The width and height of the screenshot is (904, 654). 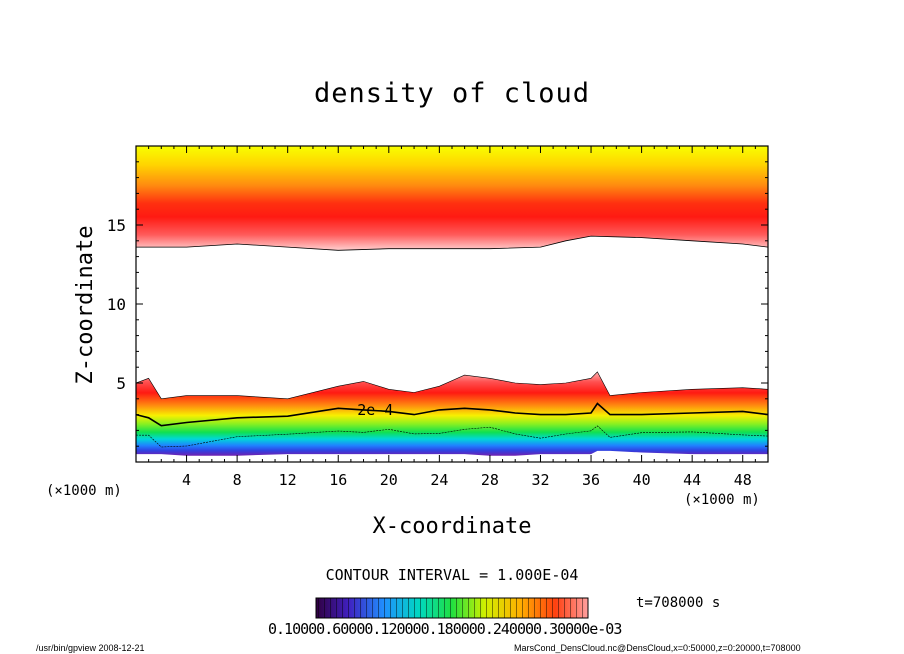 What do you see at coordinates (338, 480) in the screenshot?
I see `x-tick-label: 16` at bounding box center [338, 480].